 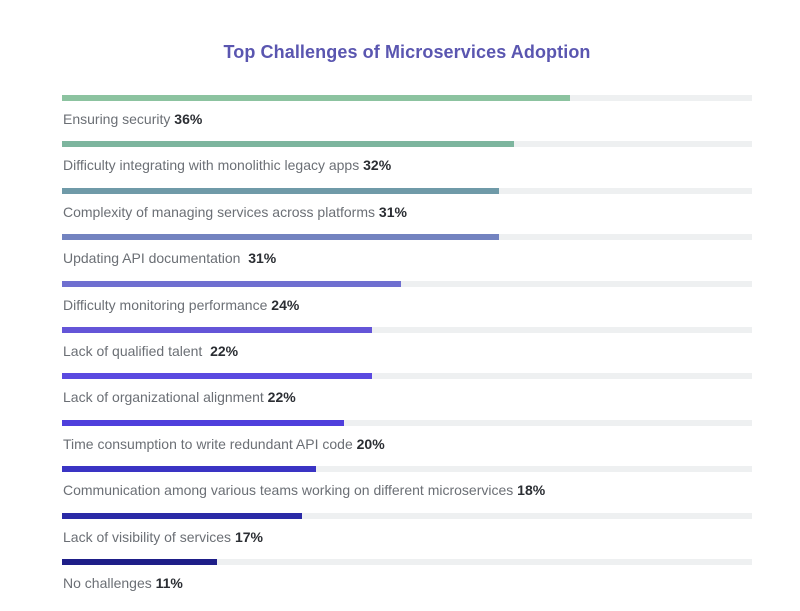 What do you see at coordinates (186, 119) in the screenshot?
I see `value-label: 36%` at bounding box center [186, 119].